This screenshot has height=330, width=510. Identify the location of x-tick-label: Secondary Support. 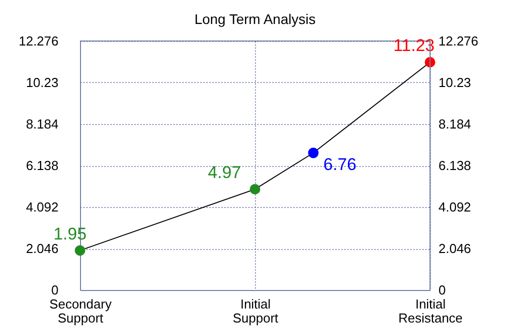
(80, 311).